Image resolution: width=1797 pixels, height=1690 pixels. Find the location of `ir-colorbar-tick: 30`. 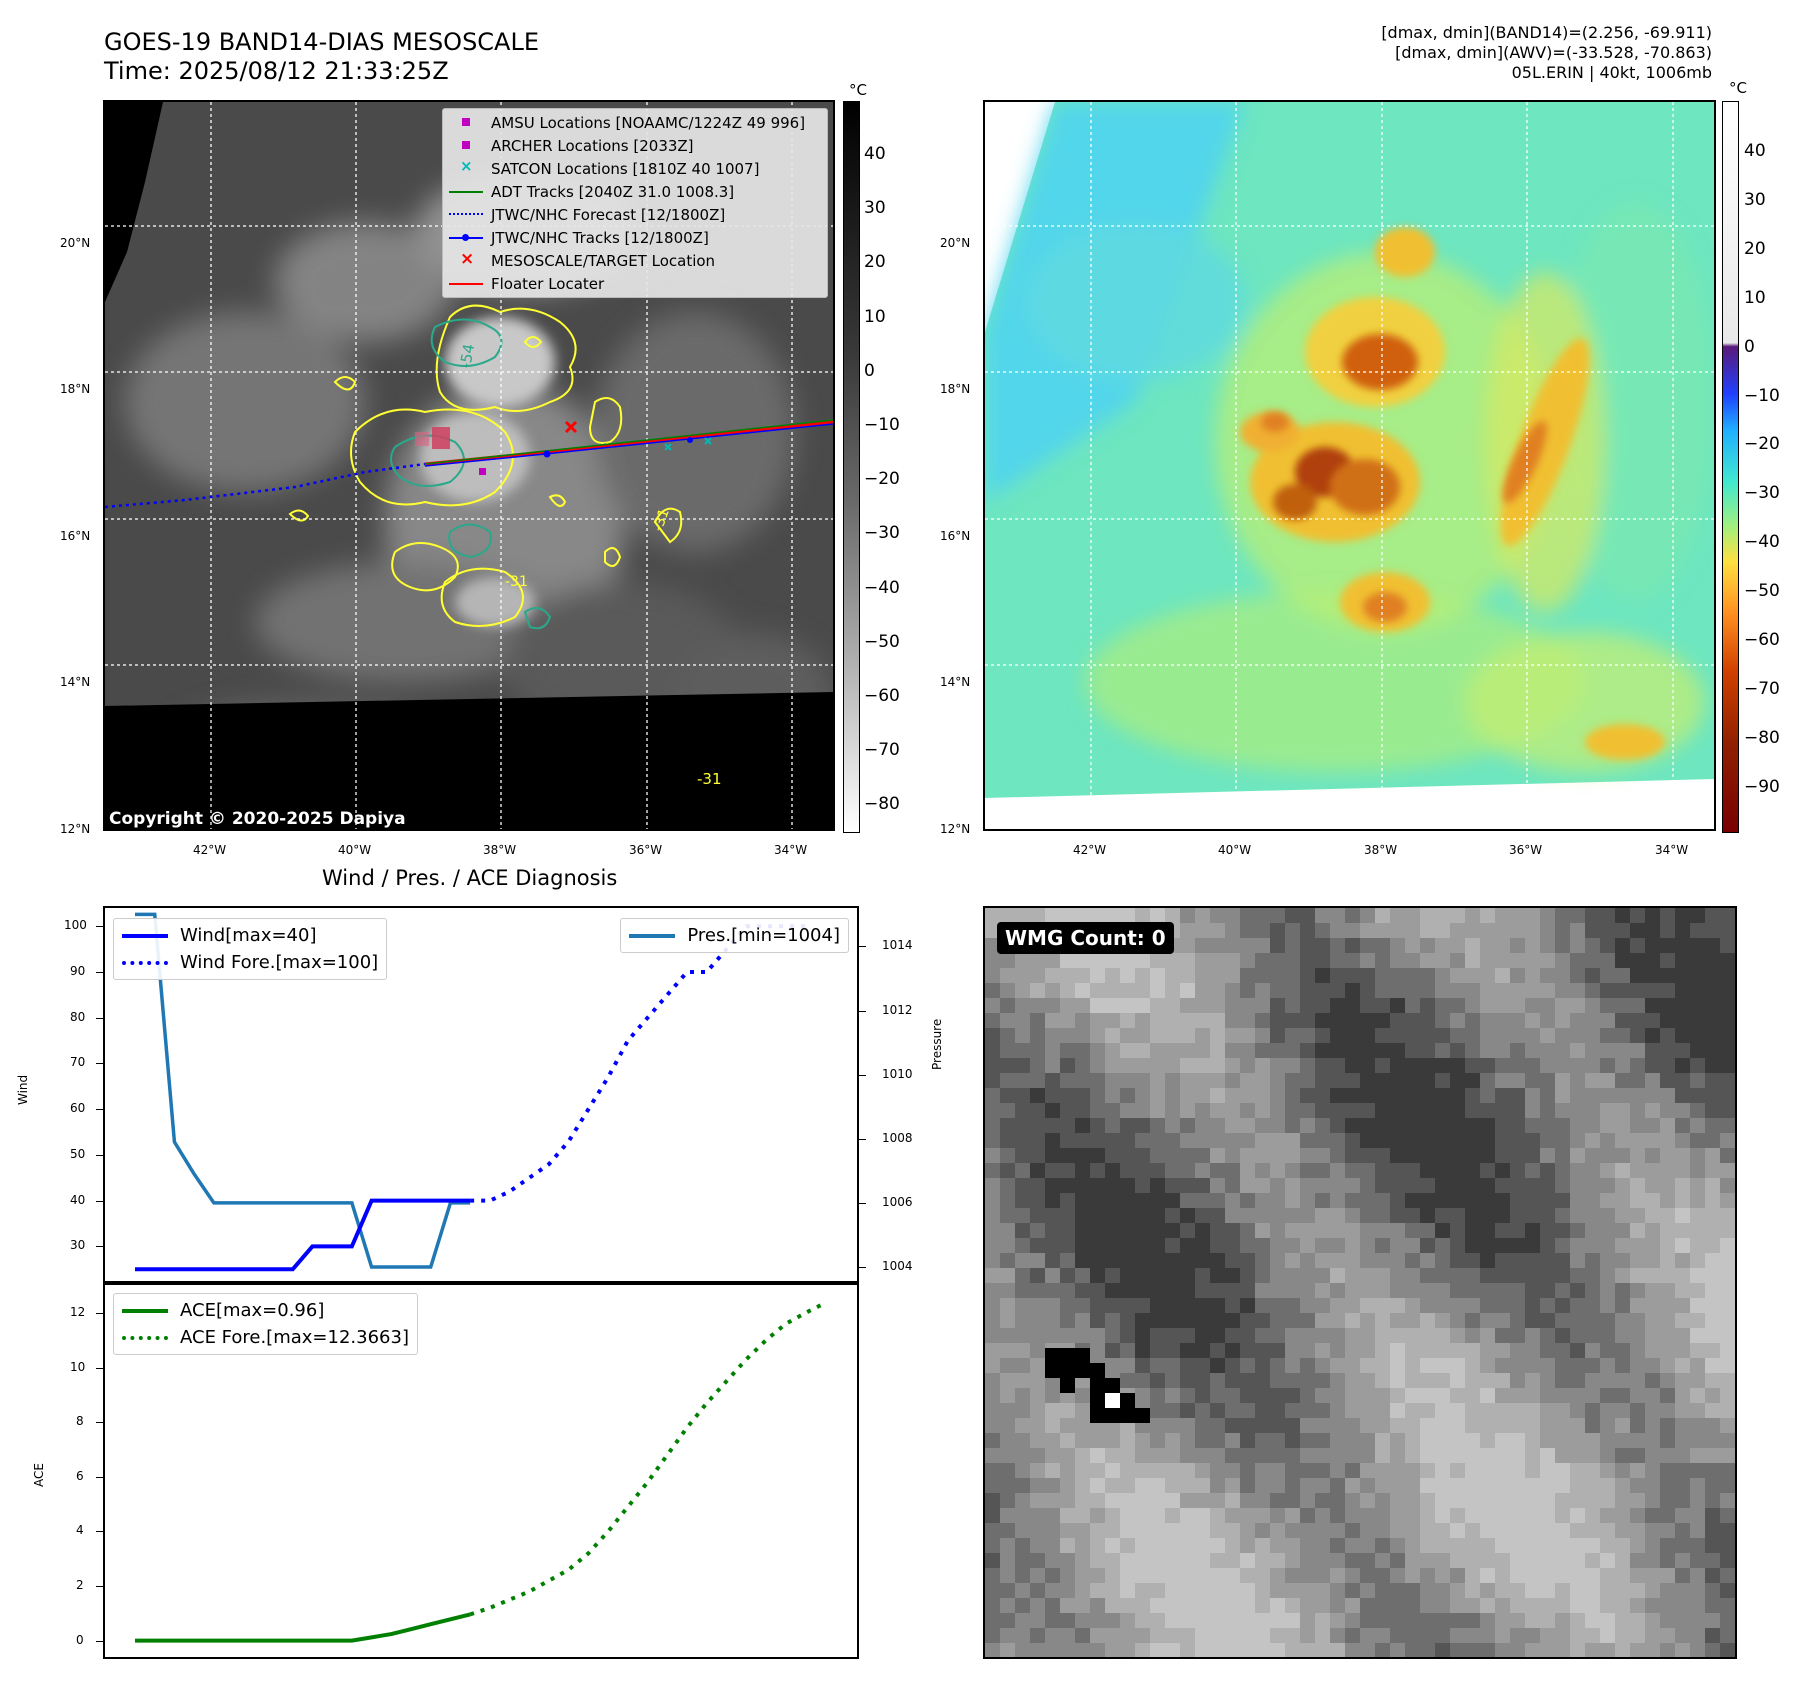

ir-colorbar-tick: 30 is located at coordinates (875, 208).